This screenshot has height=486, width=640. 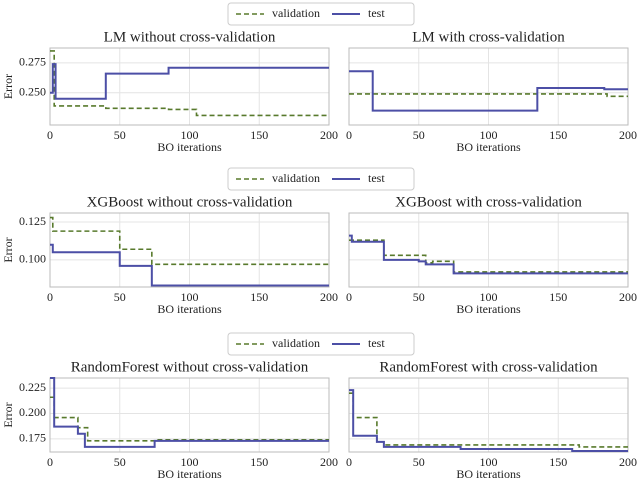 What do you see at coordinates (32, 412) in the screenshot?
I see `y-tick-label: 0.200` at bounding box center [32, 412].